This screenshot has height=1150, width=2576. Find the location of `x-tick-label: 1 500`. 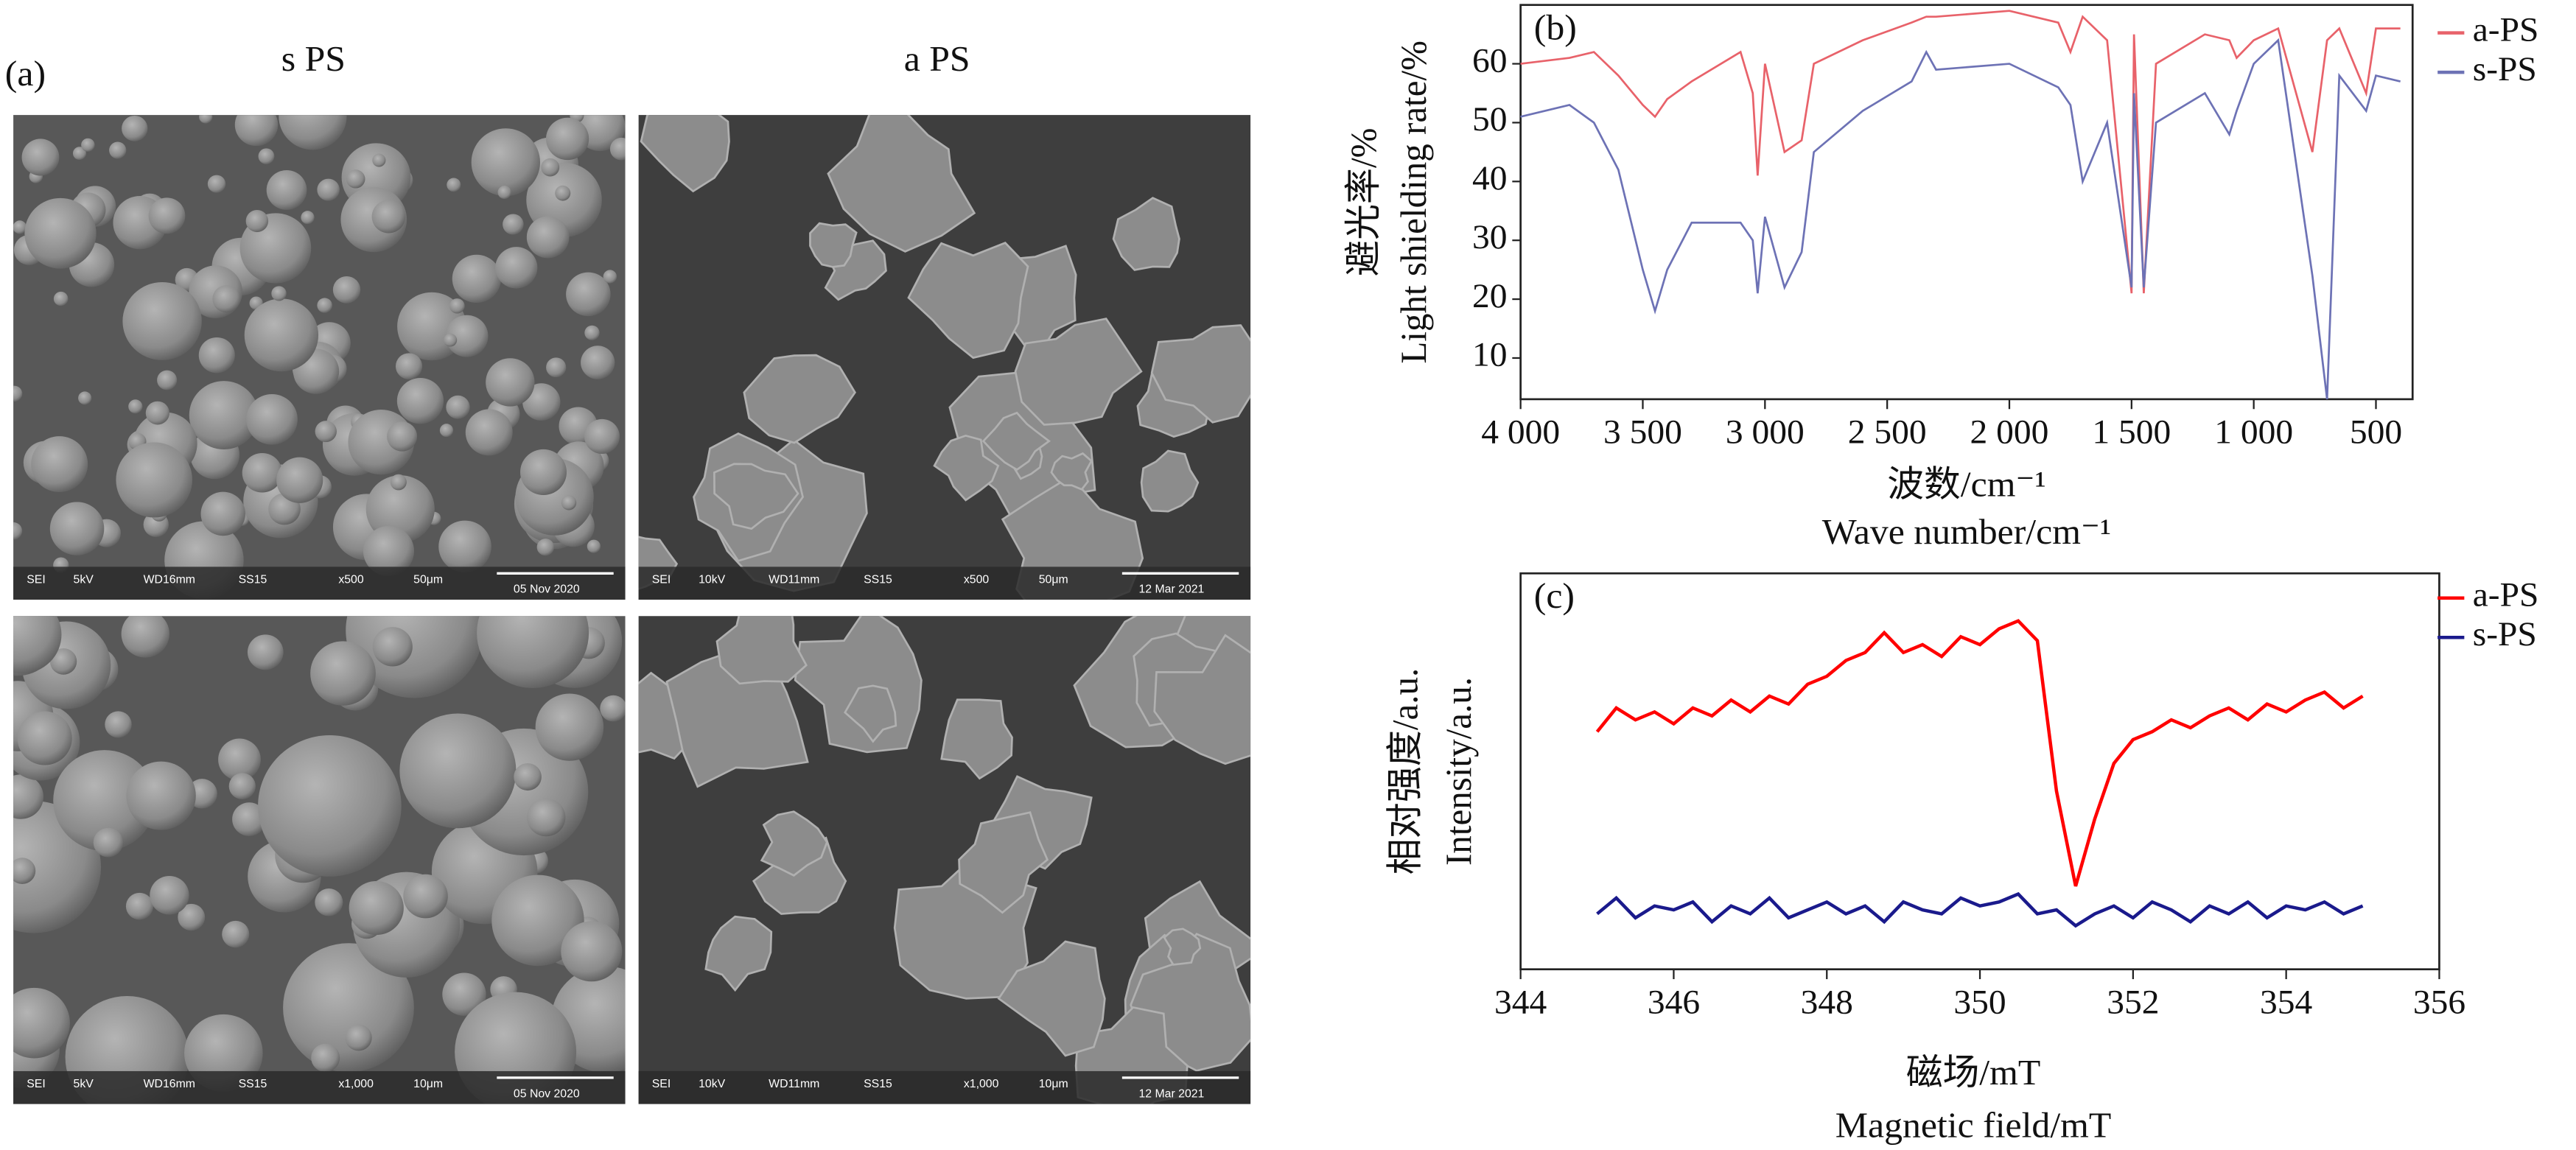

x-tick-label: 1 500 is located at coordinates (2131, 432).